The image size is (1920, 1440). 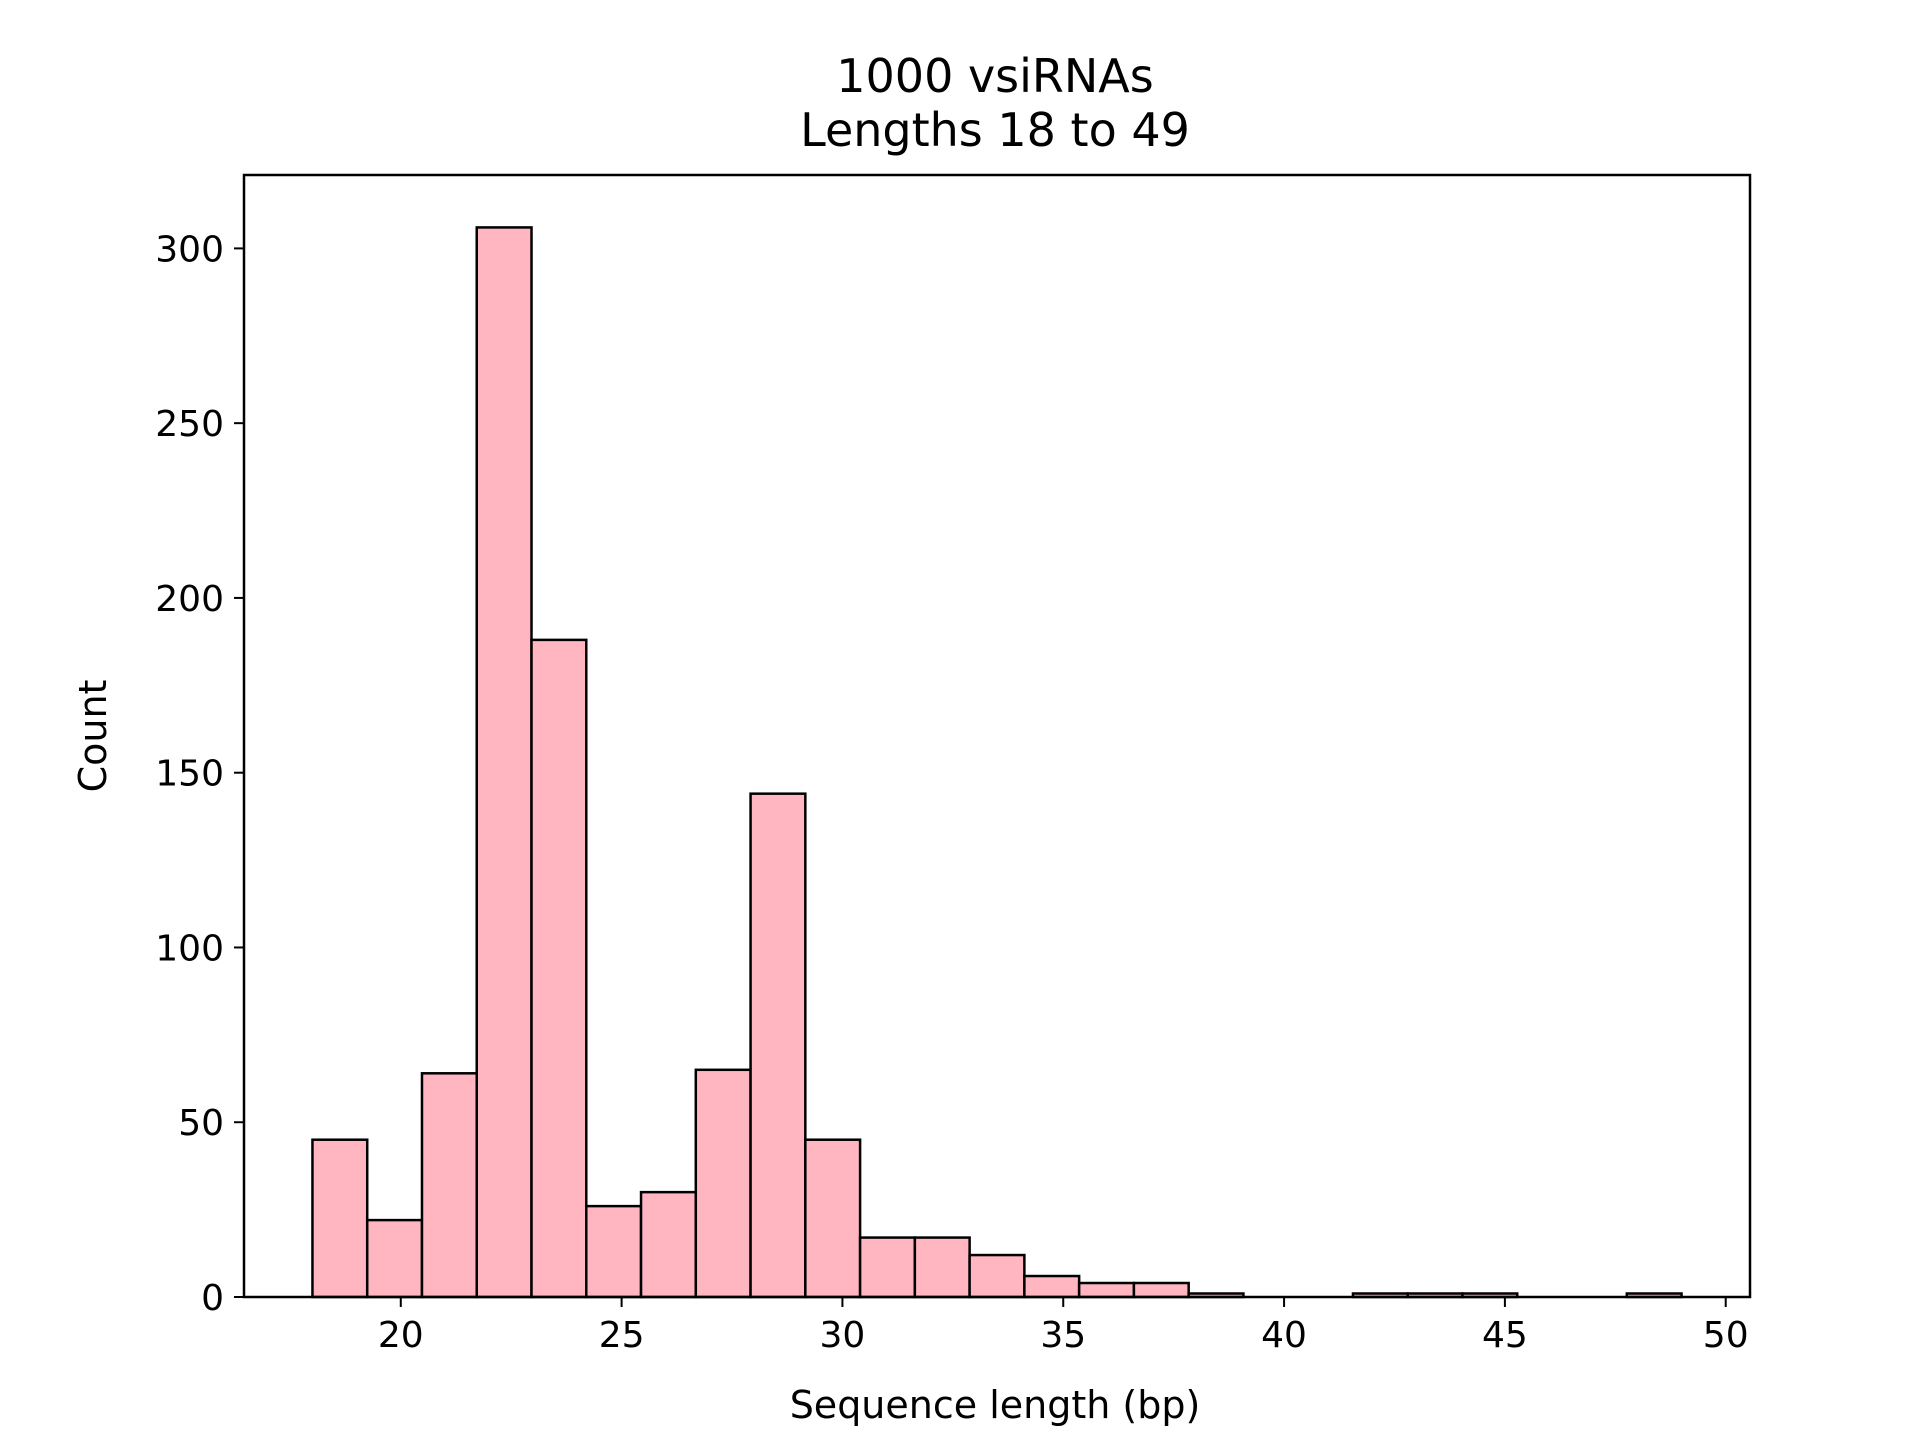 I want to click on x-axis-label: Sequence length (bp), so click(x=995, y=1405).